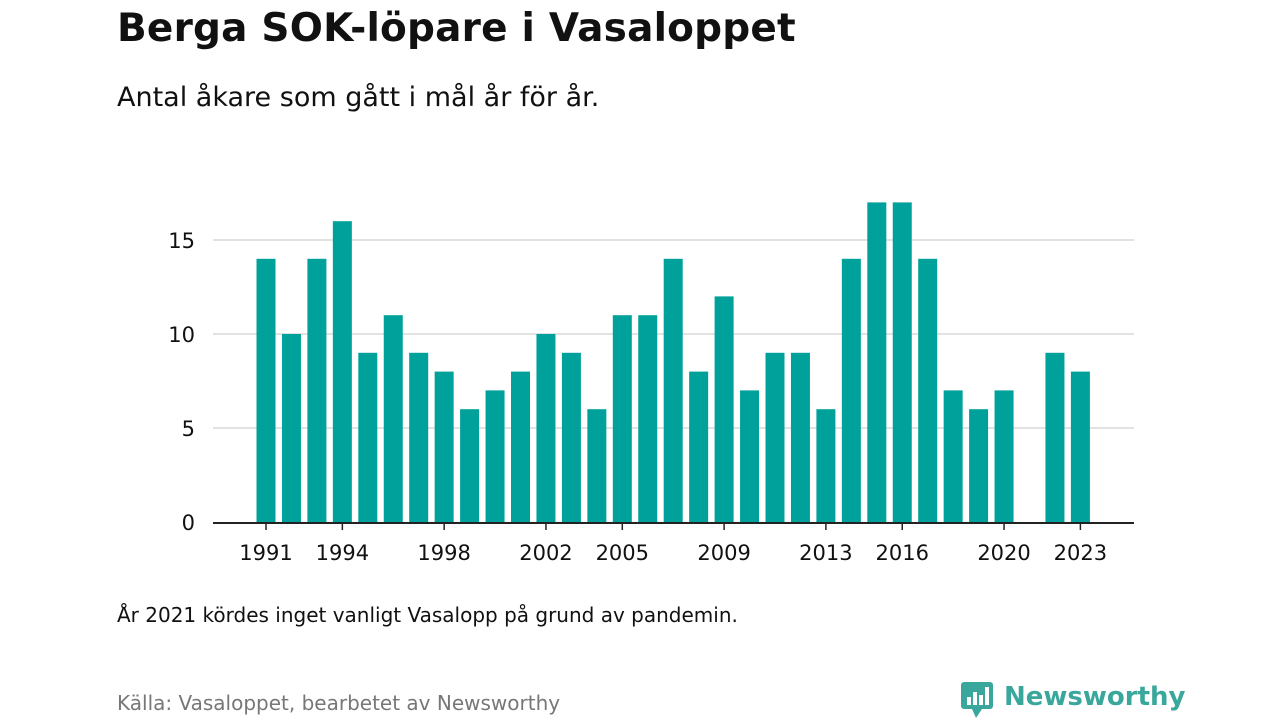 The image size is (1280, 720). Describe the element at coordinates (953, 456) in the screenshot. I see `bar-2018` at that location.